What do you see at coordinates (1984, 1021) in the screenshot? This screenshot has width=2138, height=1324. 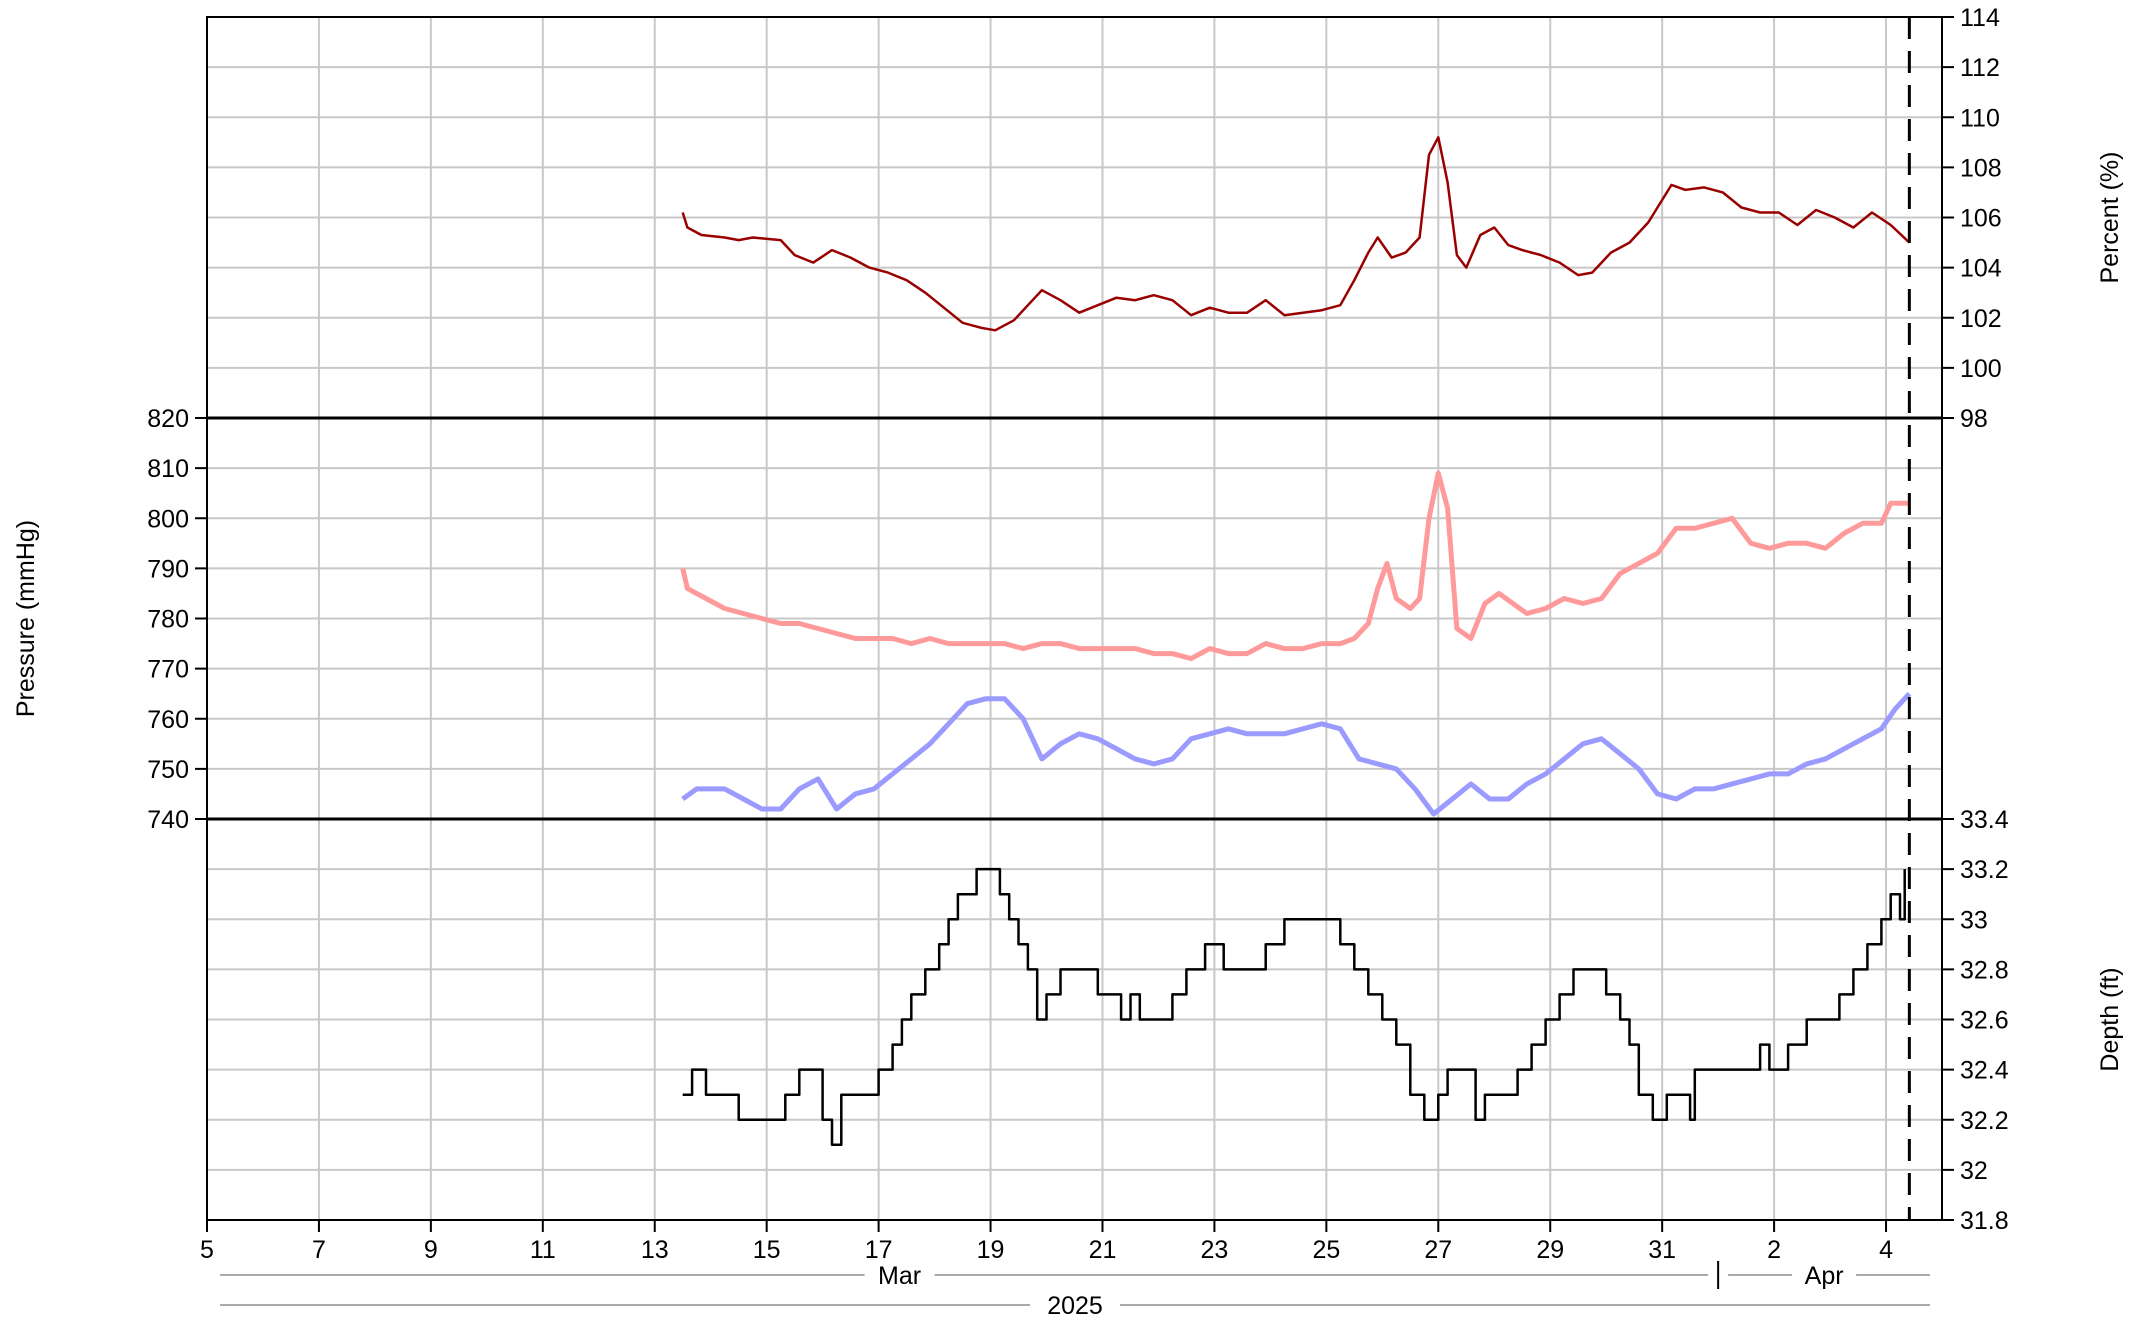 I see `y-tick-label: 32.6` at bounding box center [1984, 1021].